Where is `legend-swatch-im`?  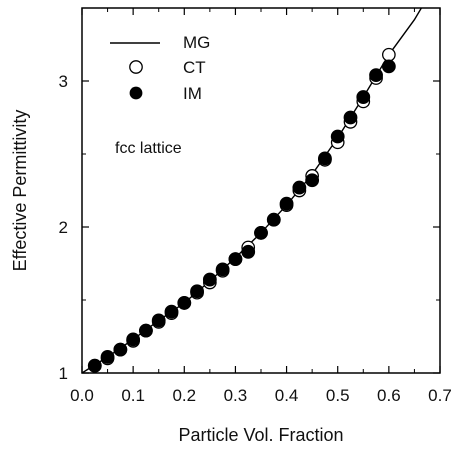
legend-swatch-im is located at coordinates (136, 93).